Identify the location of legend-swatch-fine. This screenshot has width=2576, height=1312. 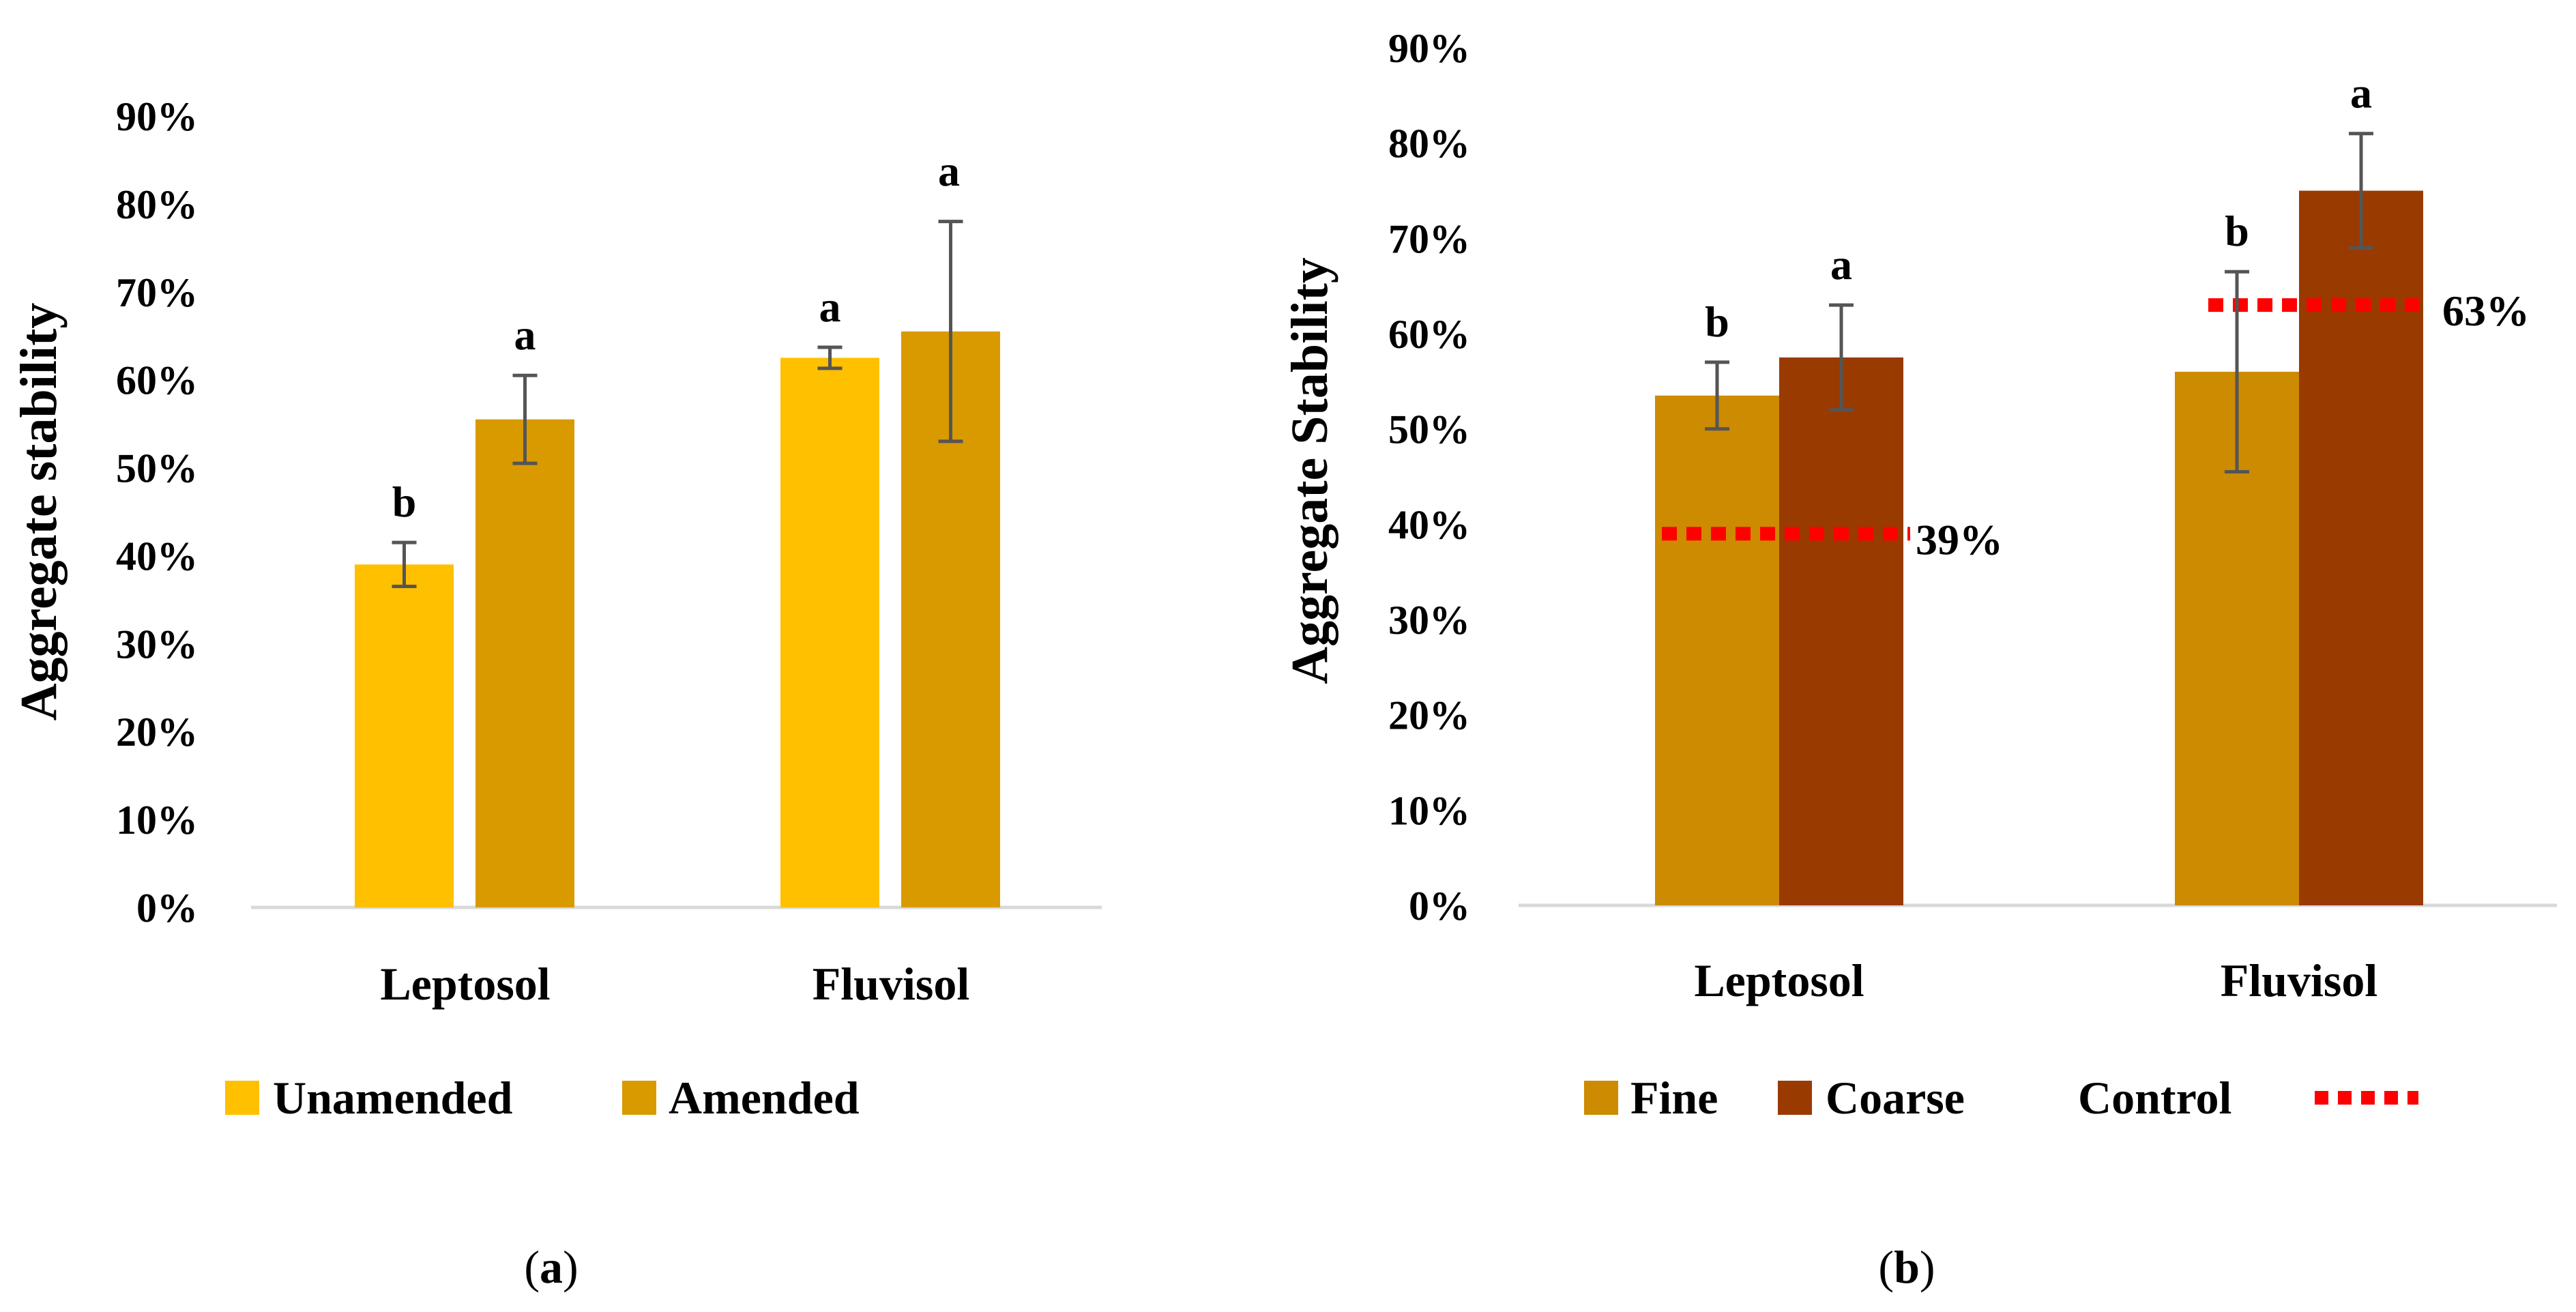
(1601, 1098).